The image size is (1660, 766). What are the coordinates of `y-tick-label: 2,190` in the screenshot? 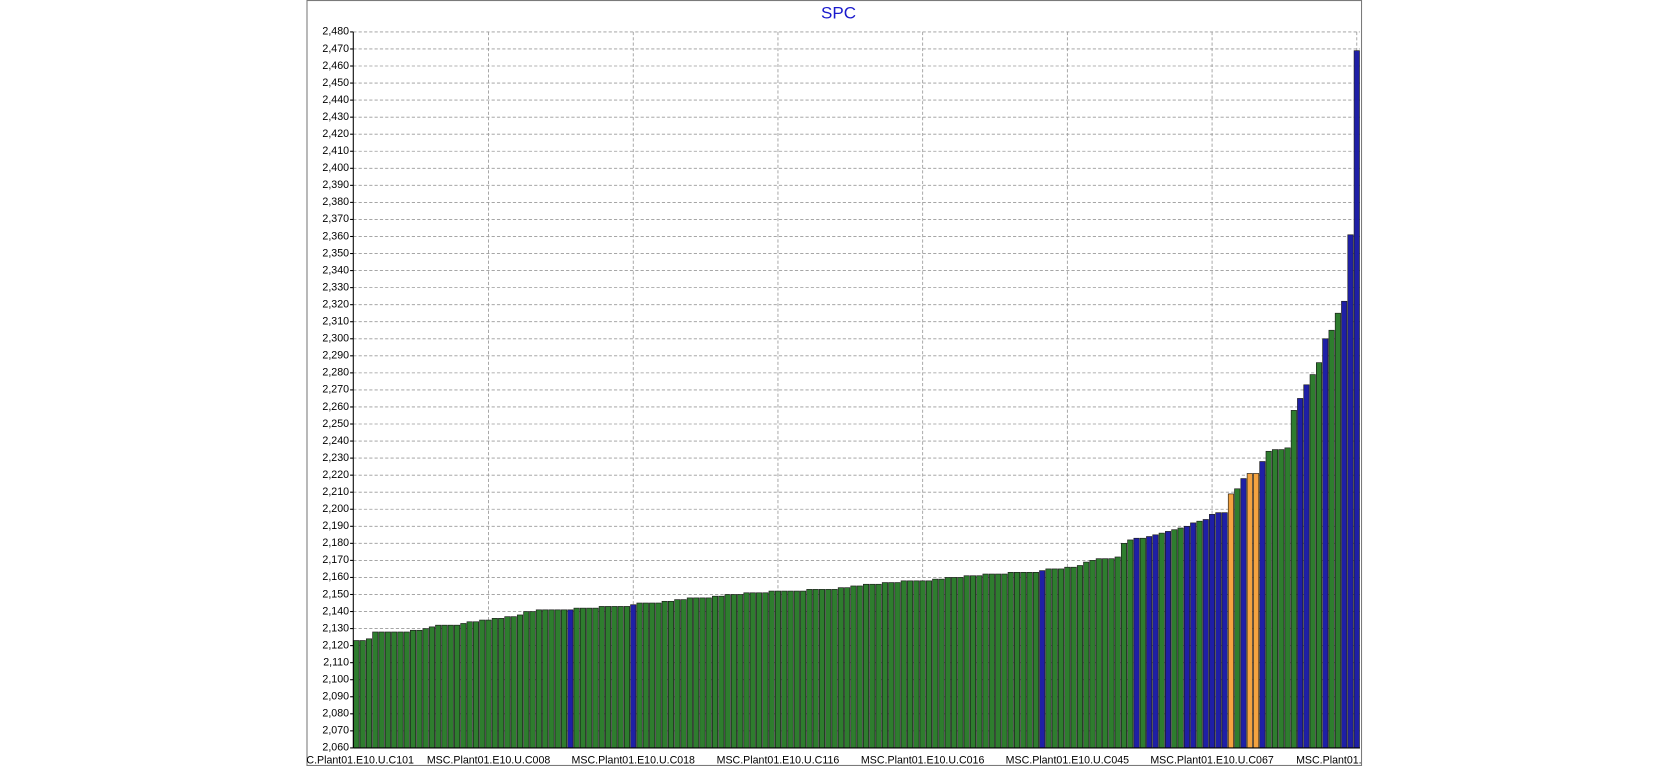 It's located at (335, 526).